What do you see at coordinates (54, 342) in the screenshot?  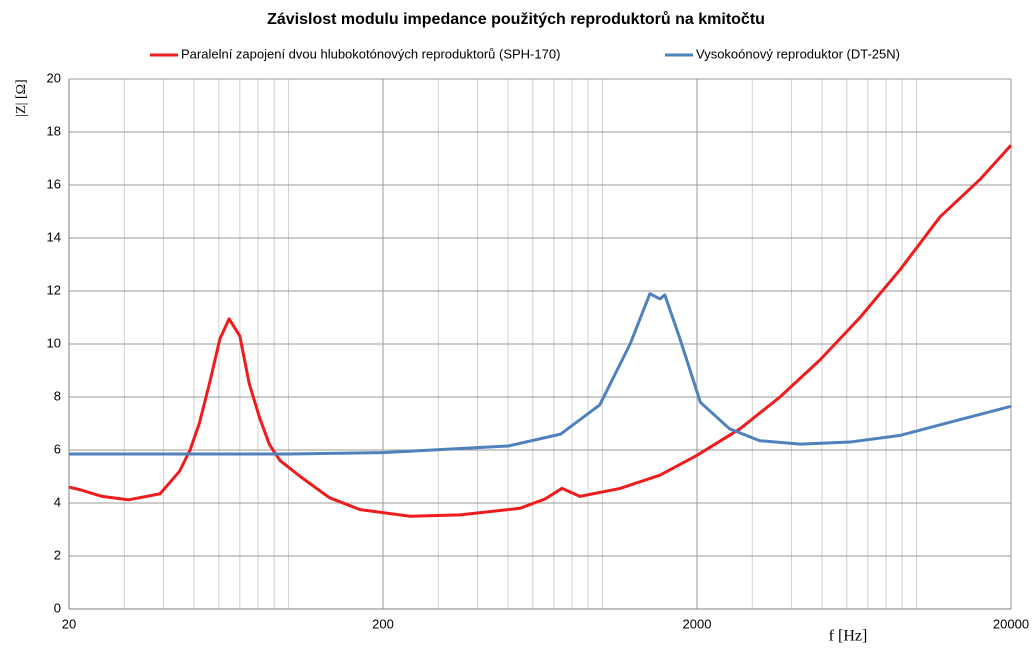 I see `y-tick-label: 10` at bounding box center [54, 342].